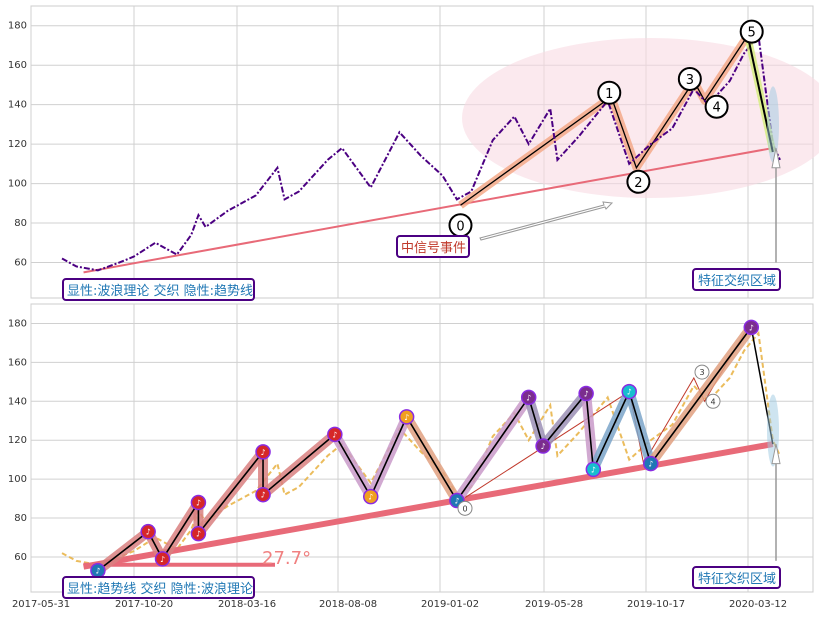 This screenshot has height=617, width=819. I want to click on wave-label: 1, so click(609, 94).